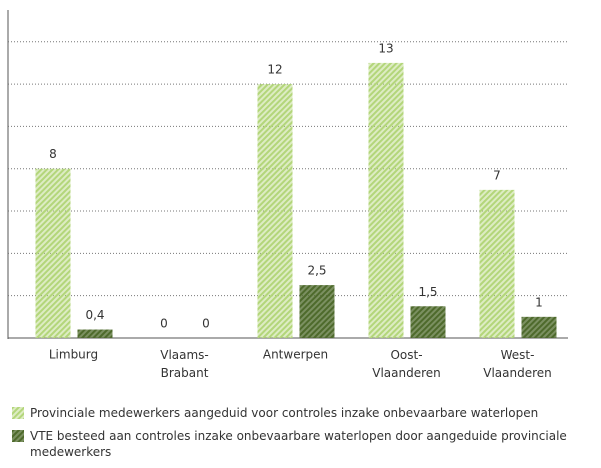  Describe the element at coordinates (94, 315) in the screenshot. I see `data-label: 0,4` at that location.